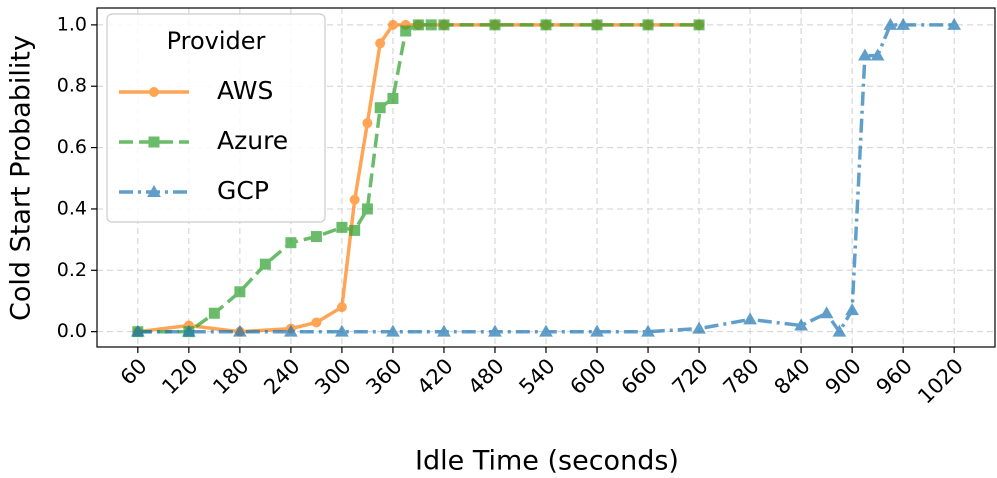 The height and width of the screenshot is (478, 997). Describe the element at coordinates (281, 376) in the screenshot. I see `x-tick-label: 240` at that location.